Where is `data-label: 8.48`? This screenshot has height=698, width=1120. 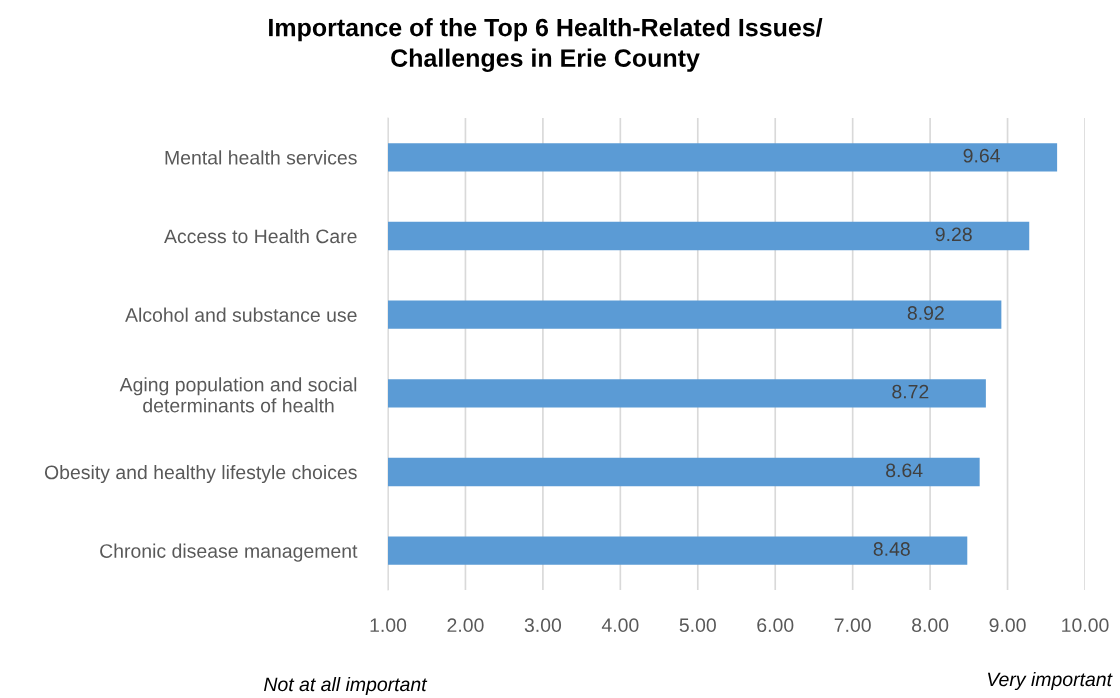 data-label: 8.48 is located at coordinates (891, 549).